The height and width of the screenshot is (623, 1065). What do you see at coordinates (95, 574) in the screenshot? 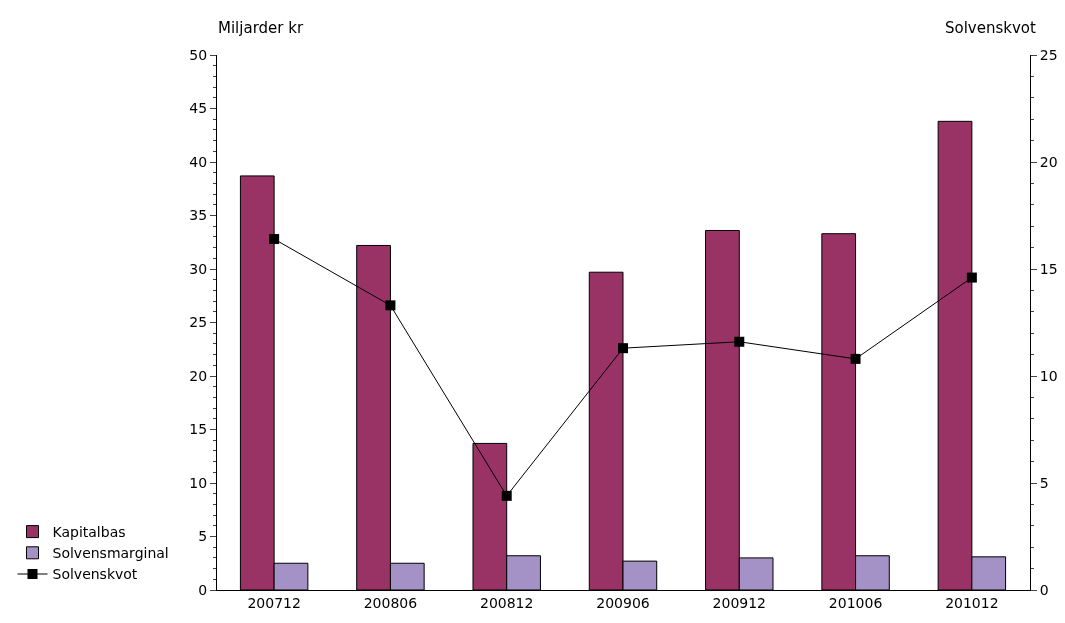
I see `legend-label: Solvenskvot` at bounding box center [95, 574].